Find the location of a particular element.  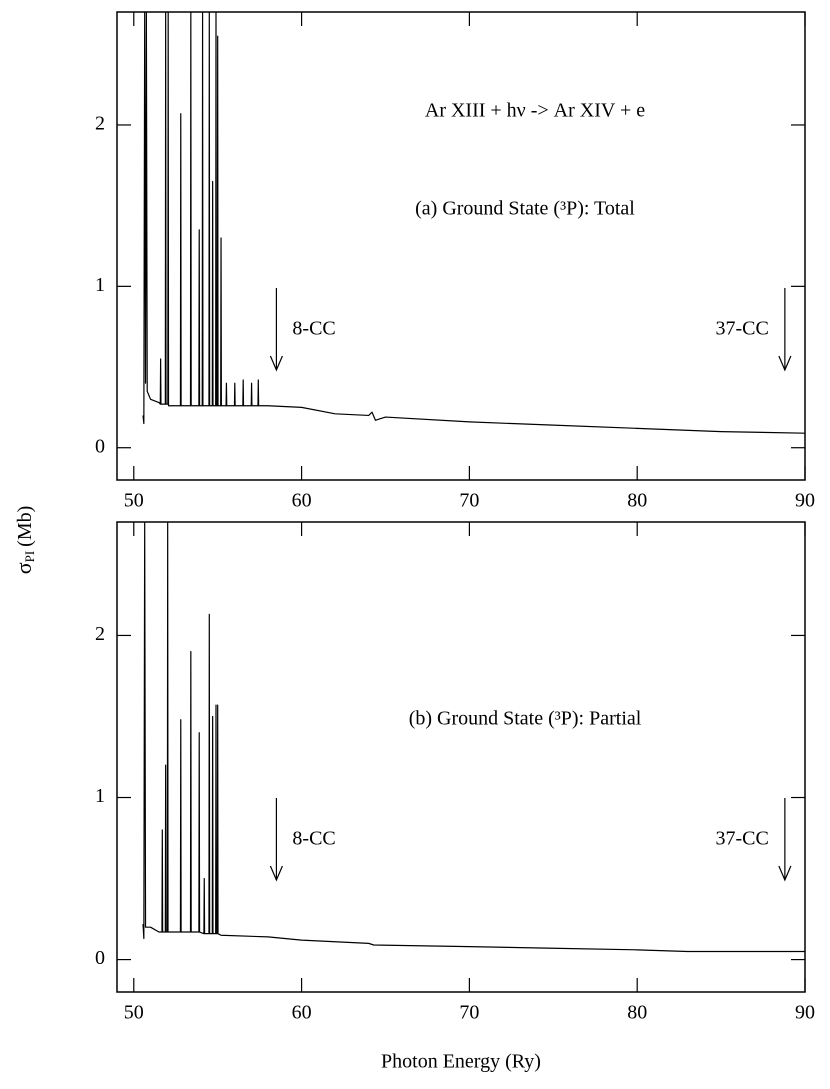

panel-title: Ar XIII + hν -> Ar XIV + e is located at coordinates (535, 111).